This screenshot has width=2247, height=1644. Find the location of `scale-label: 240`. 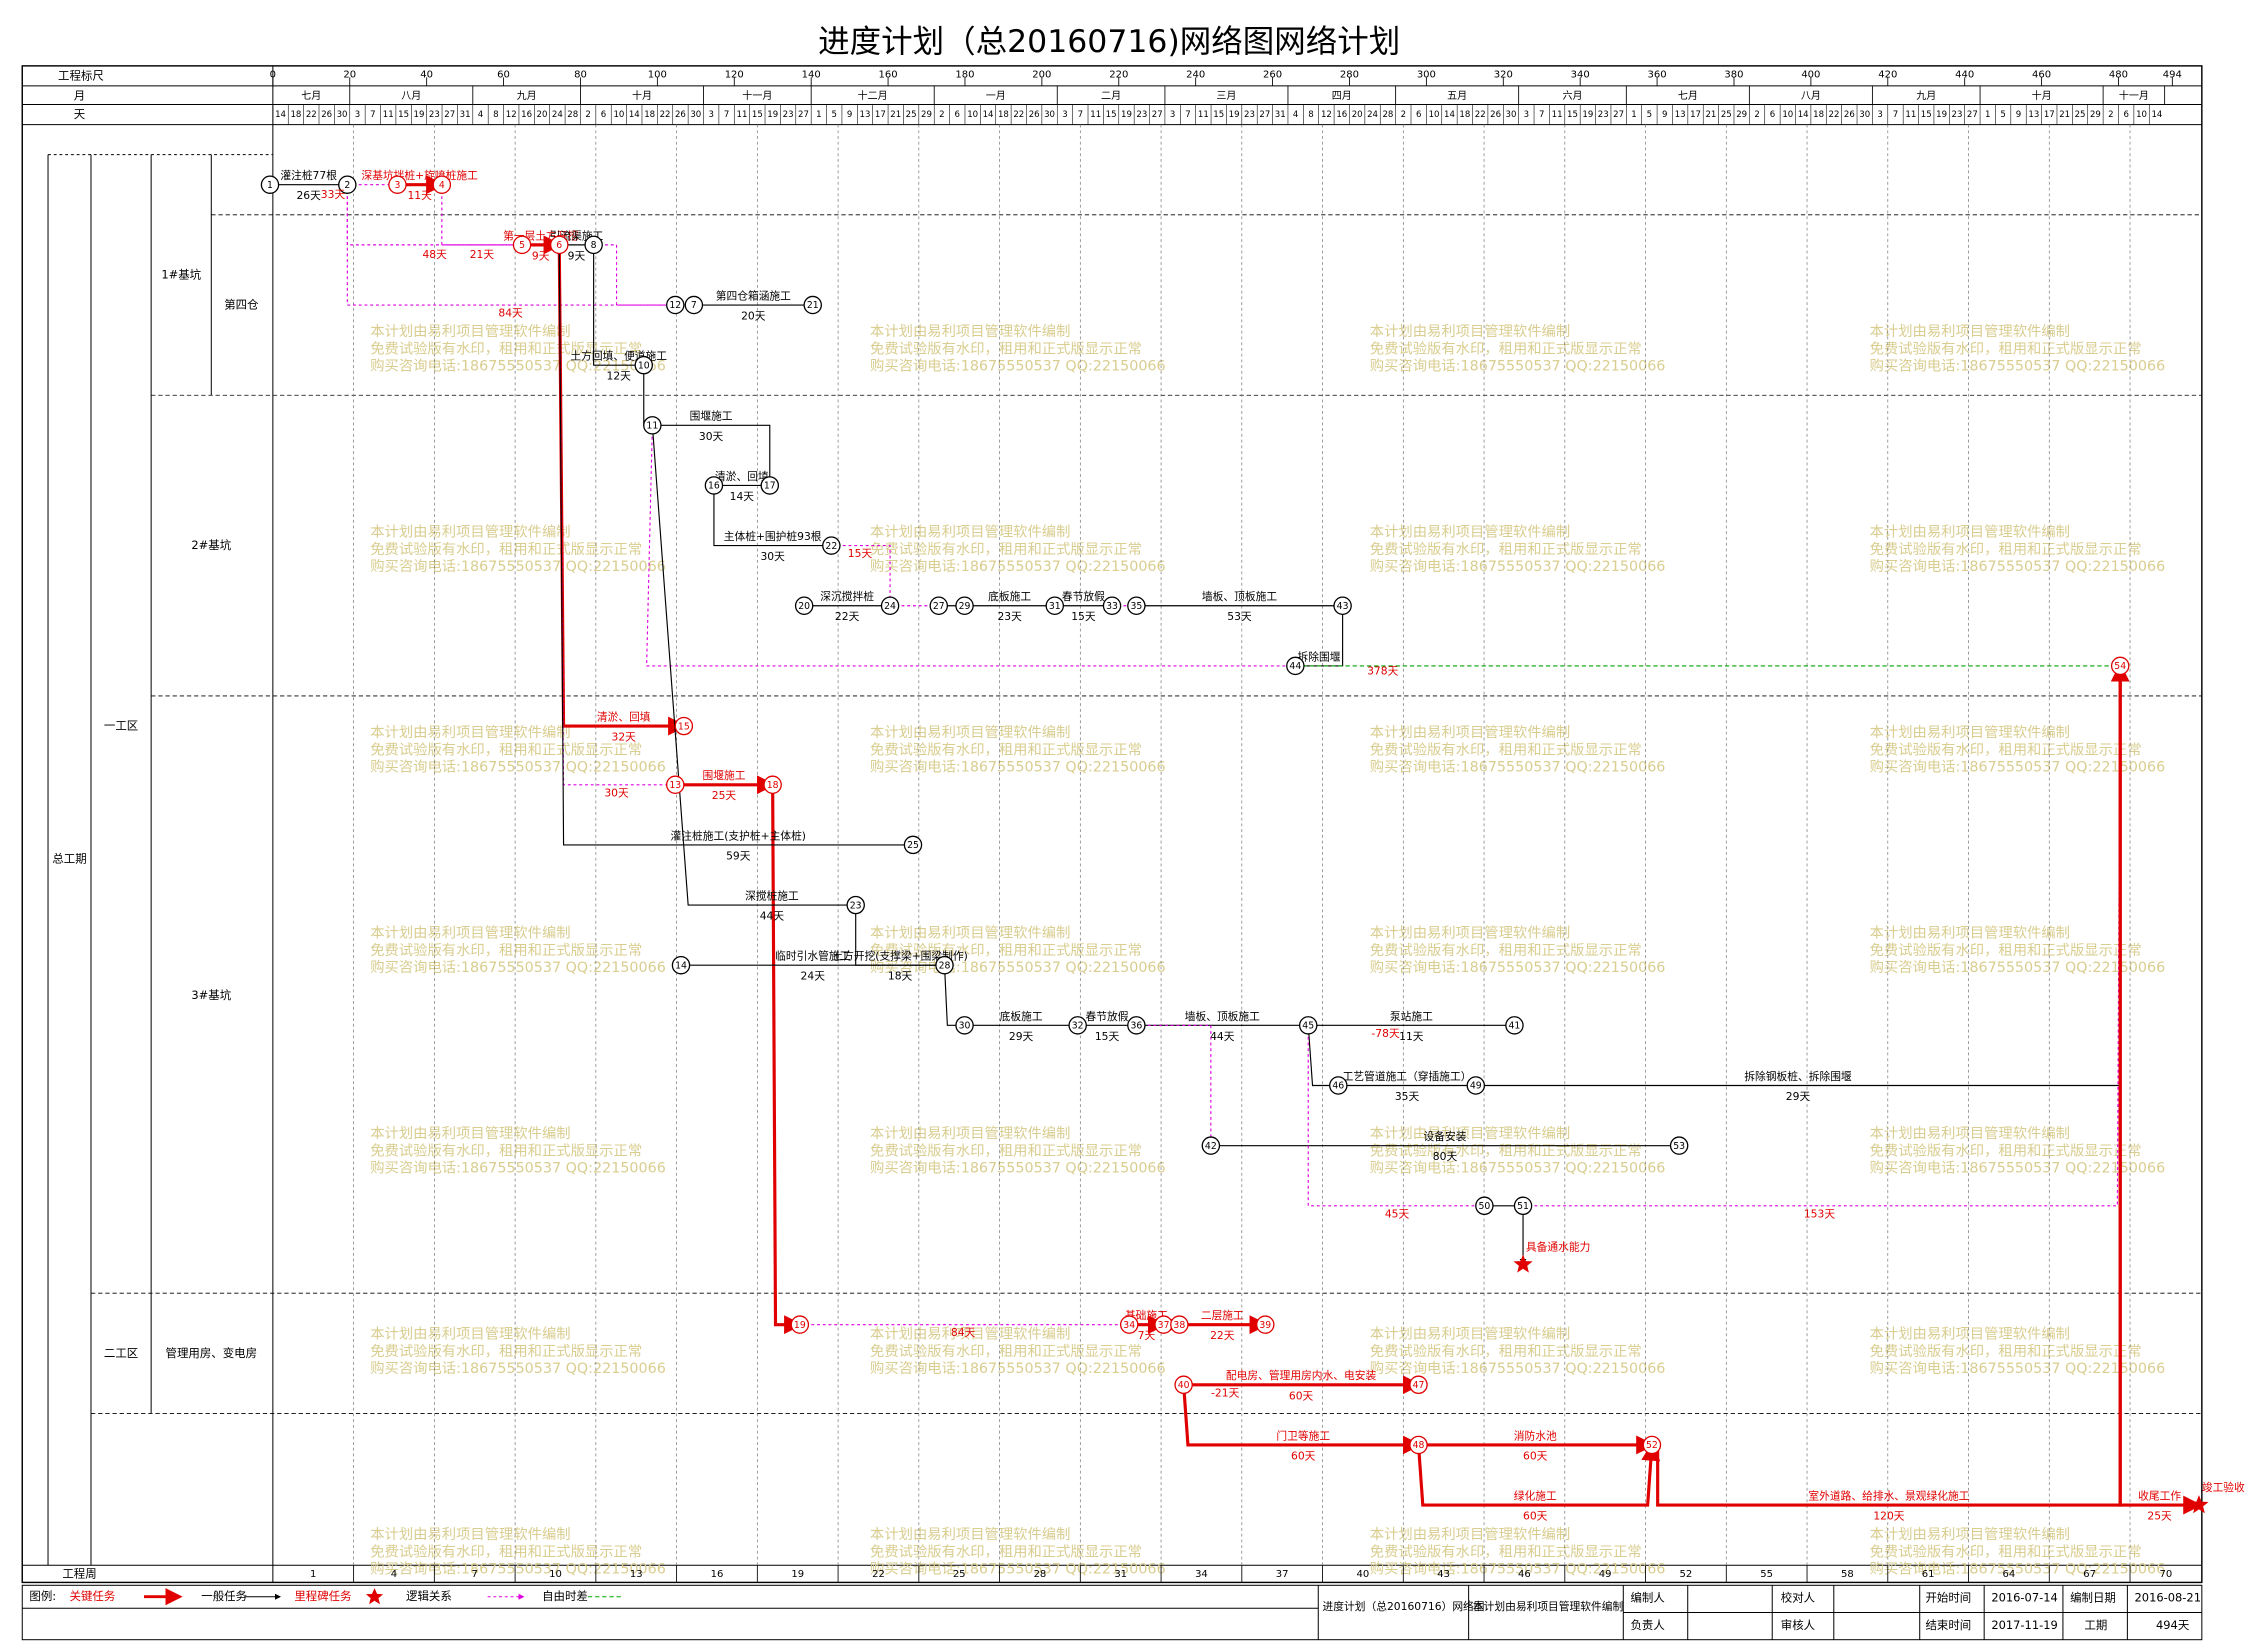

scale-label: 240 is located at coordinates (1195, 74).